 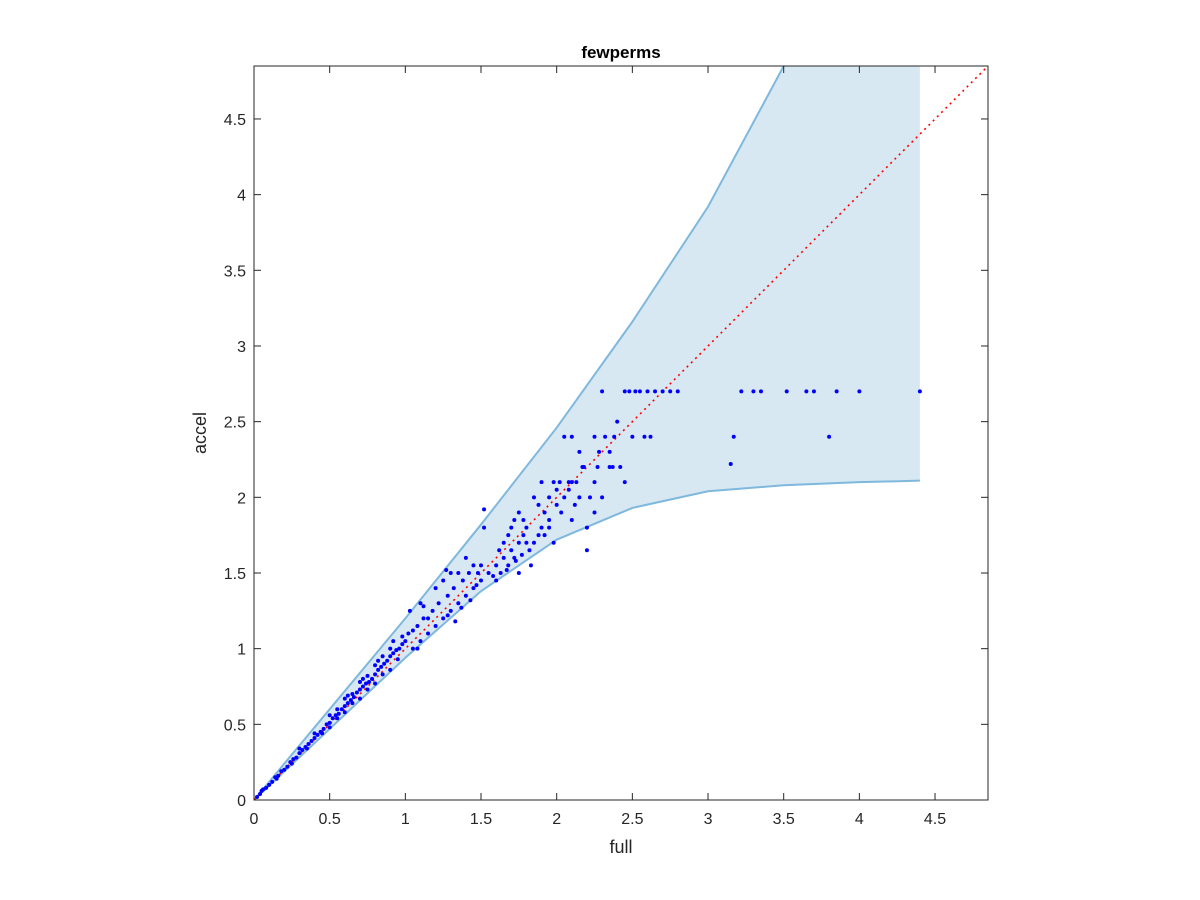 I want to click on y-tick-label: 2, so click(x=241, y=498).